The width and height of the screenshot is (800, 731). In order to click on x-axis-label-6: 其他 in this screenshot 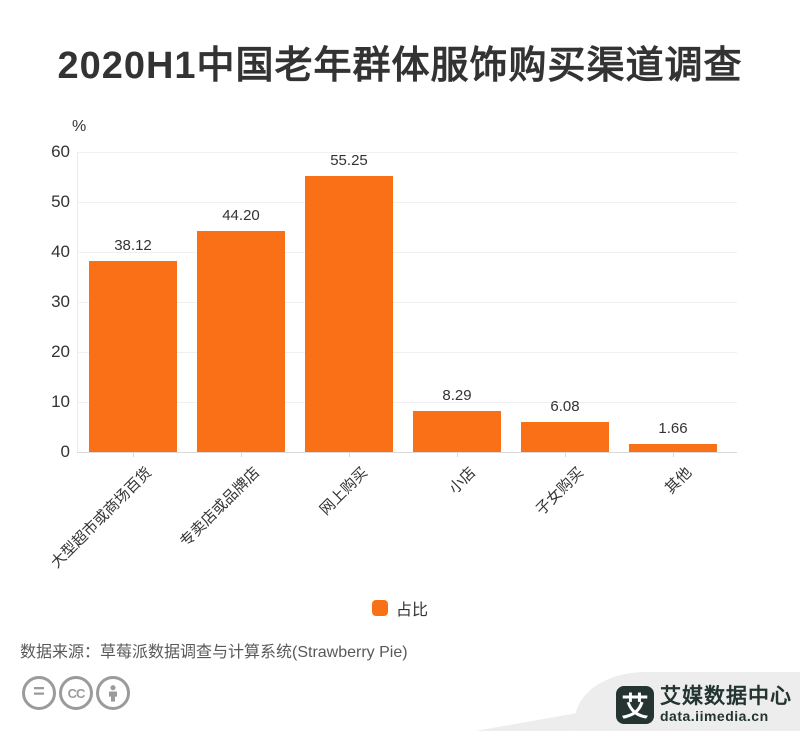, I will do `click(678, 481)`.